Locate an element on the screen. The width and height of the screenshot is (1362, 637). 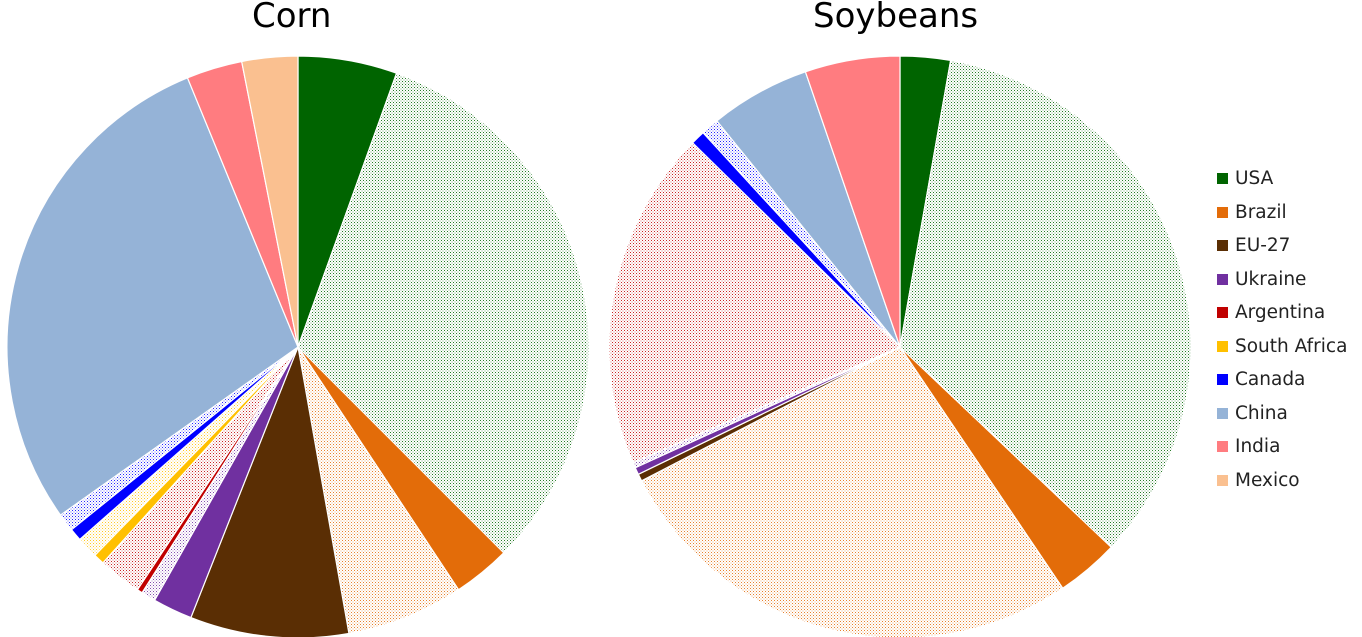
legend-label: Ukraine is located at coordinates (1271, 279).